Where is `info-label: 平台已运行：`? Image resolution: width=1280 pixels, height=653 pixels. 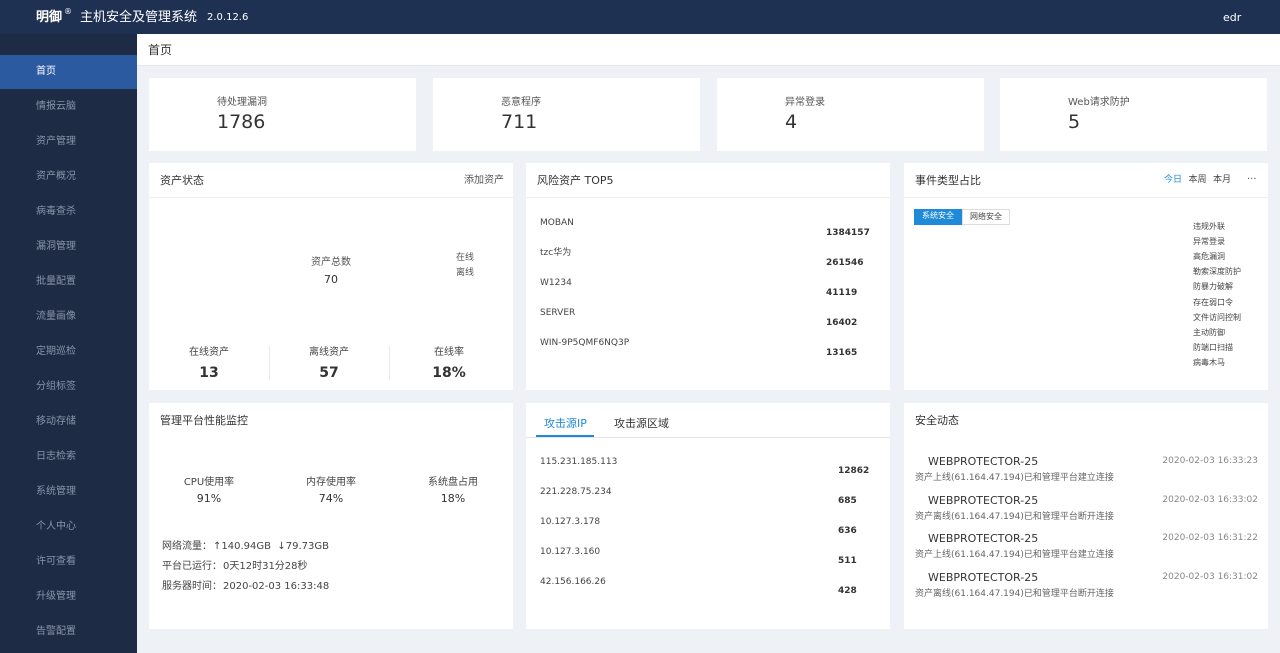
info-label: 平台已运行： is located at coordinates (192, 566).